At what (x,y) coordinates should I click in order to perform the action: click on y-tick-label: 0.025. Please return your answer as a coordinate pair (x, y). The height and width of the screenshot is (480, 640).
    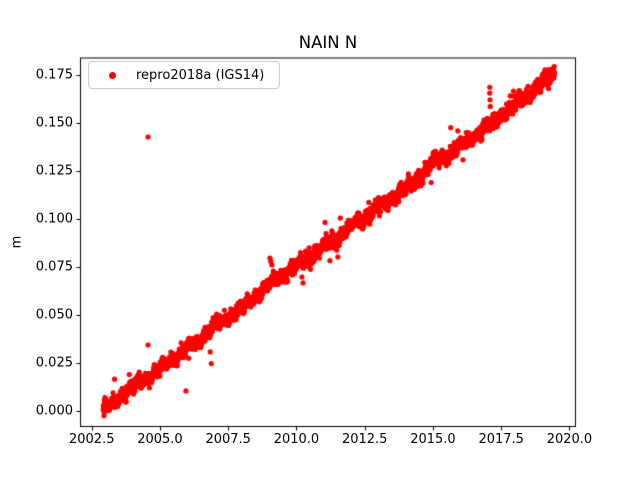
    Looking at the image, I should click on (54, 363).